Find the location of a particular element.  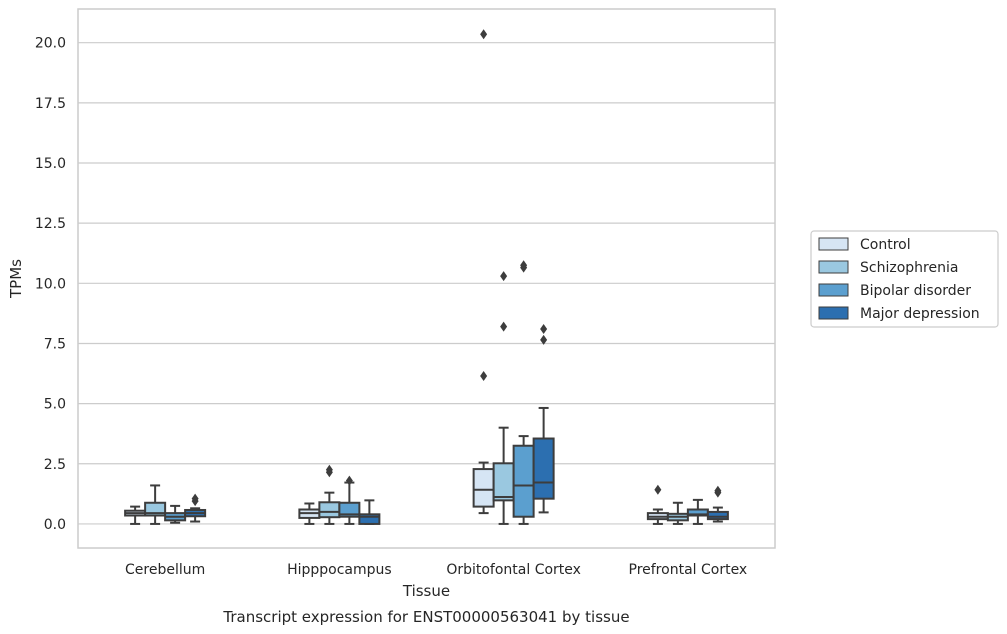

y-tick-label: 2.5 is located at coordinates (55, 465).